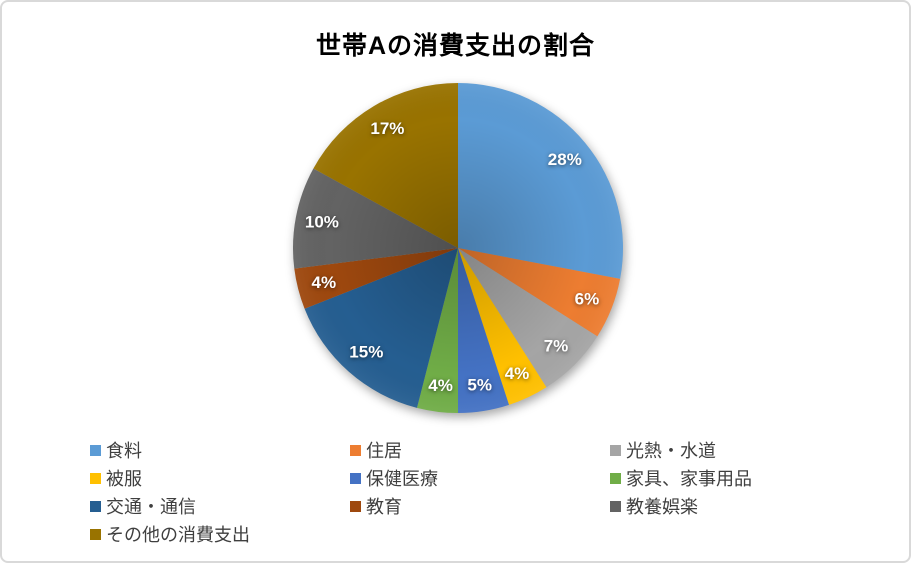 This screenshot has height=563, width=911. What do you see at coordinates (384, 507) in the screenshot?
I see `legend-label: 教育` at bounding box center [384, 507].